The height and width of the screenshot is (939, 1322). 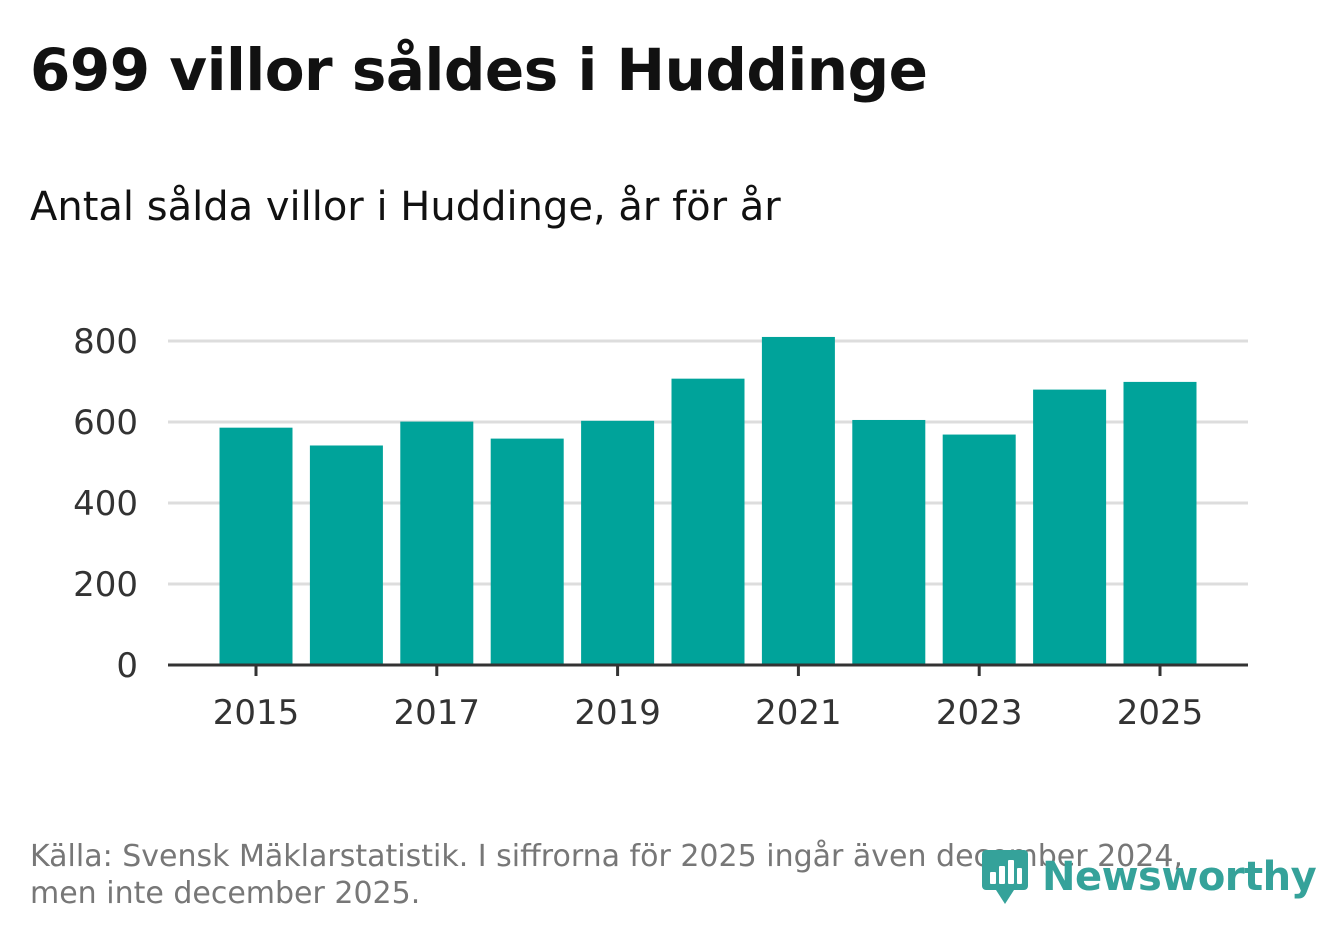 What do you see at coordinates (256, 546) in the screenshot?
I see `bar-2015` at bounding box center [256, 546].